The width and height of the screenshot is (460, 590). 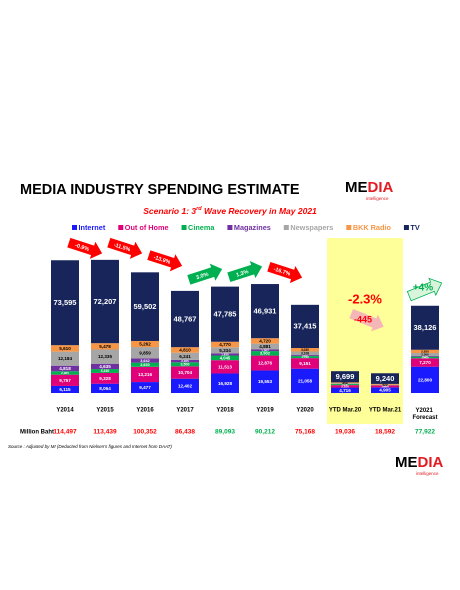 I want to click on value-label: 1,400, so click(x=425, y=358).